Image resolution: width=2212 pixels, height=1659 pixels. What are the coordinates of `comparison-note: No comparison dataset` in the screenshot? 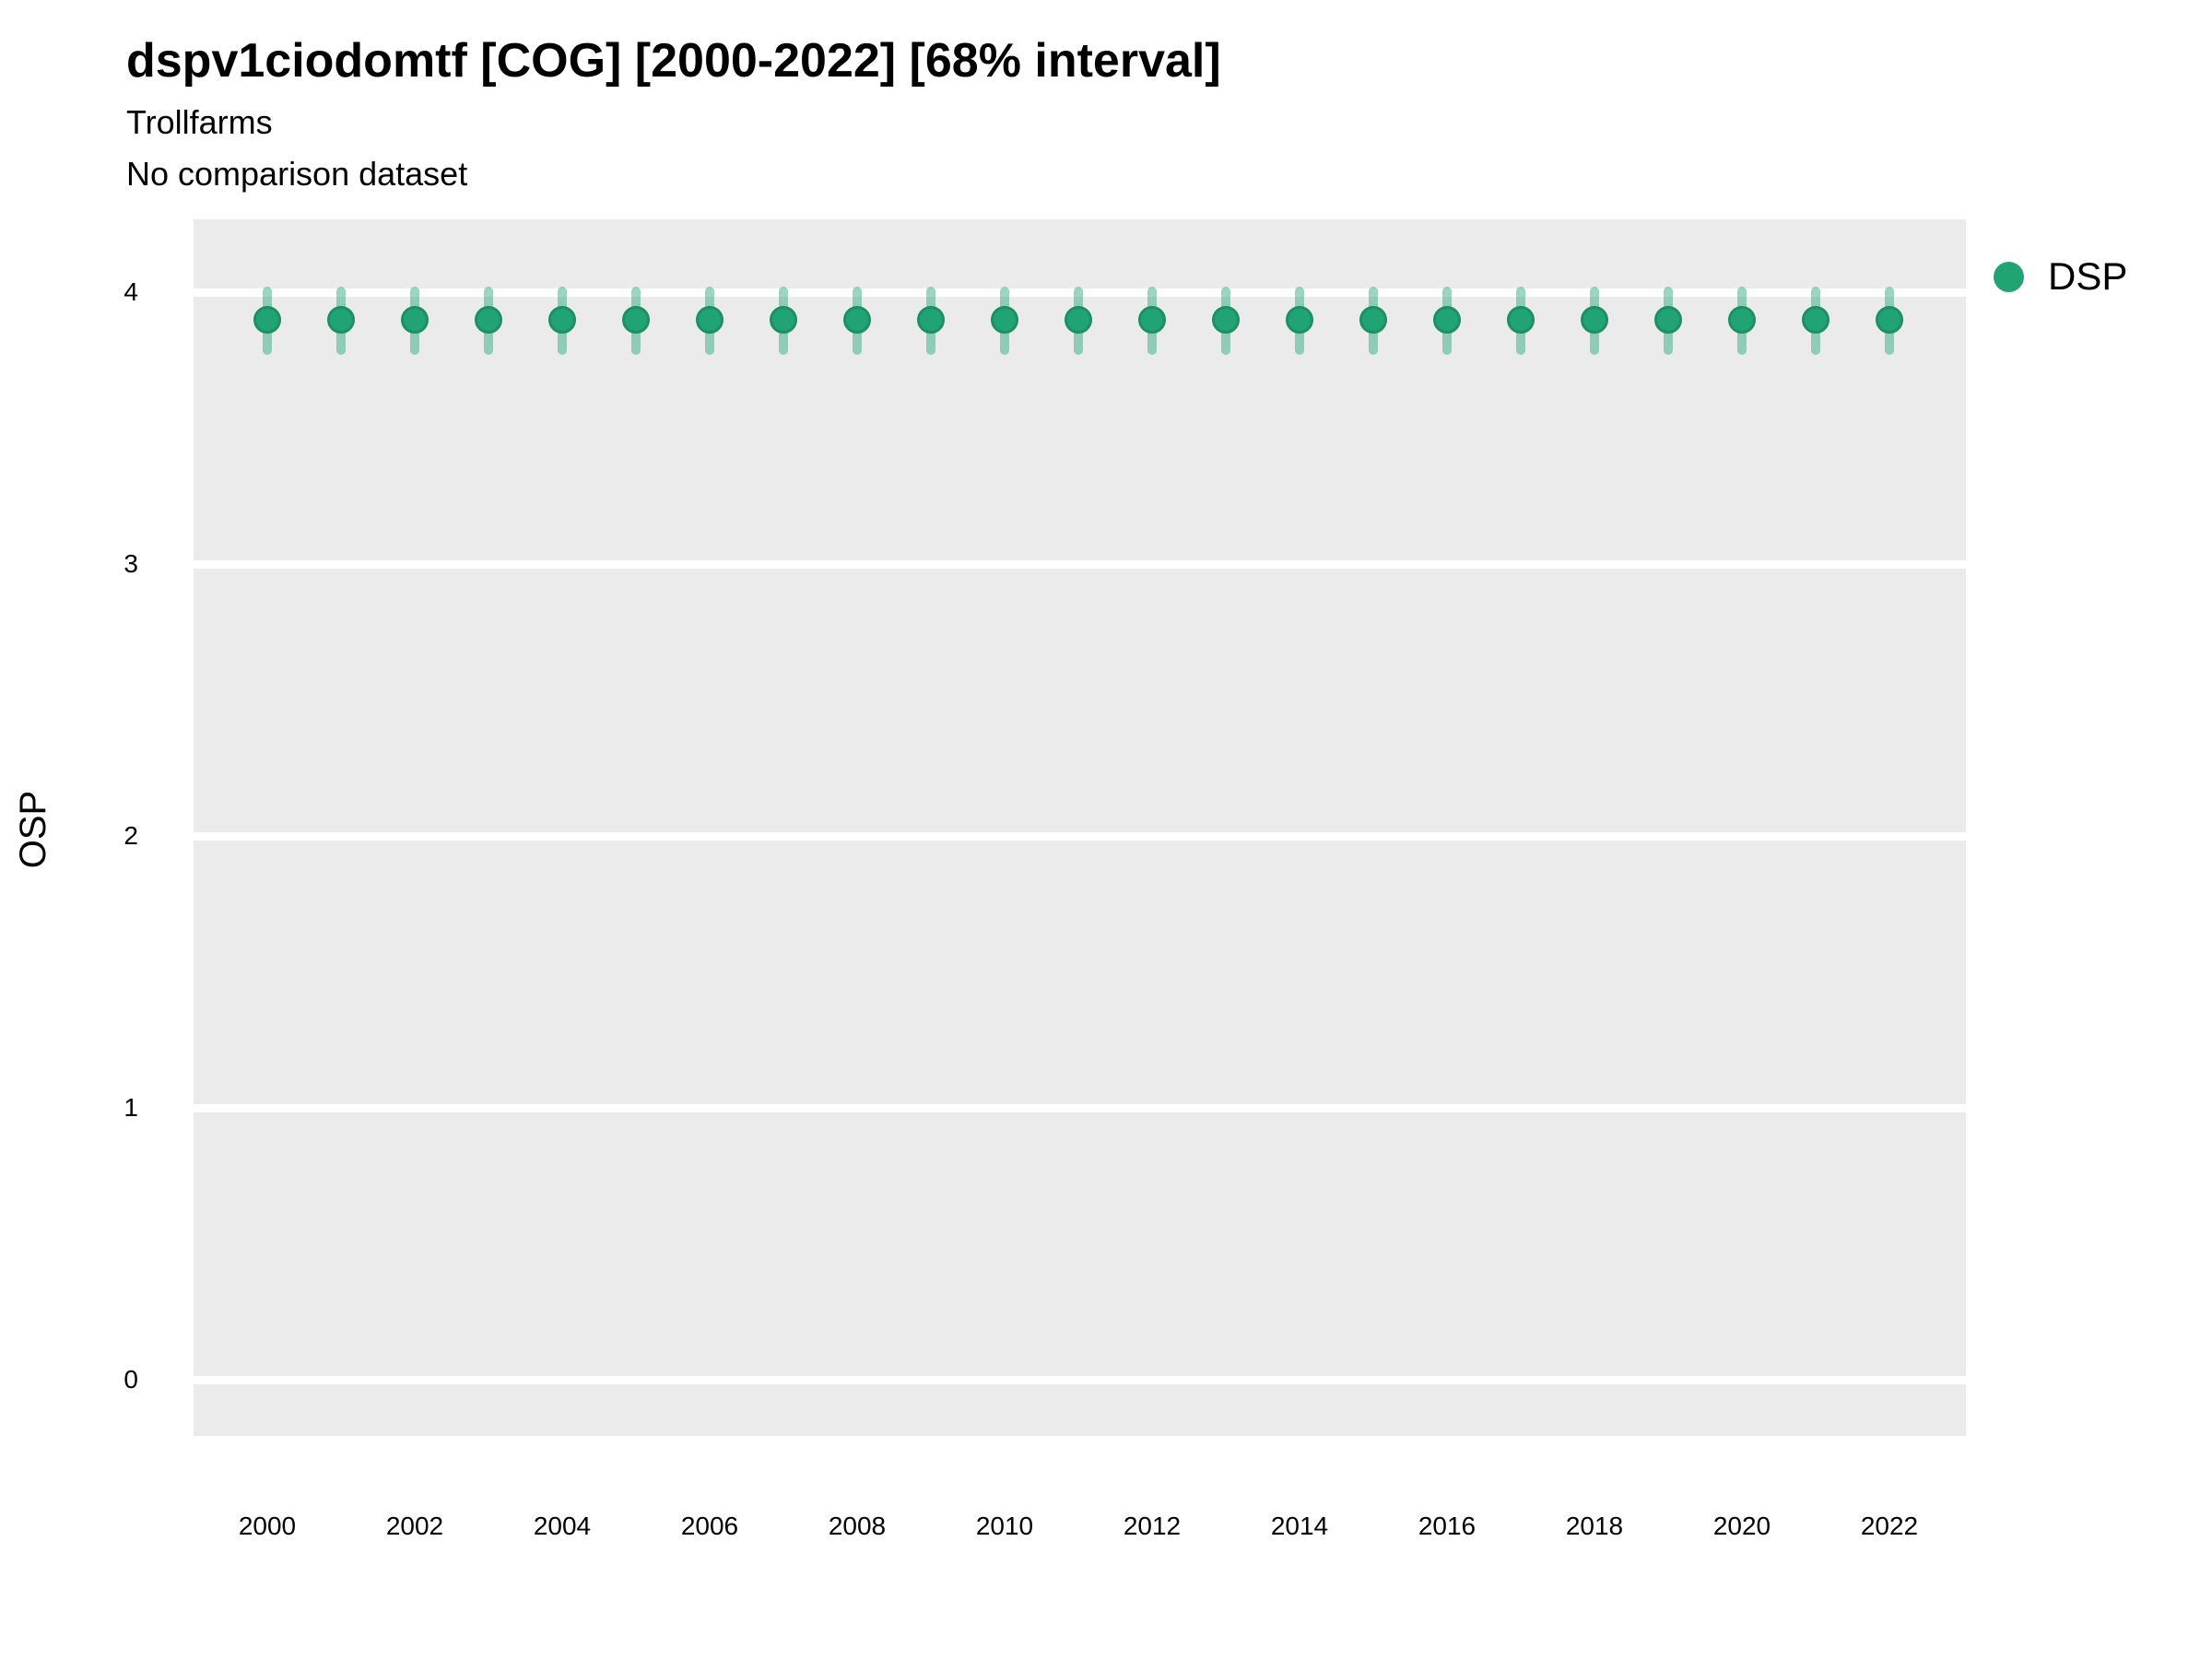 It's located at (297, 174).